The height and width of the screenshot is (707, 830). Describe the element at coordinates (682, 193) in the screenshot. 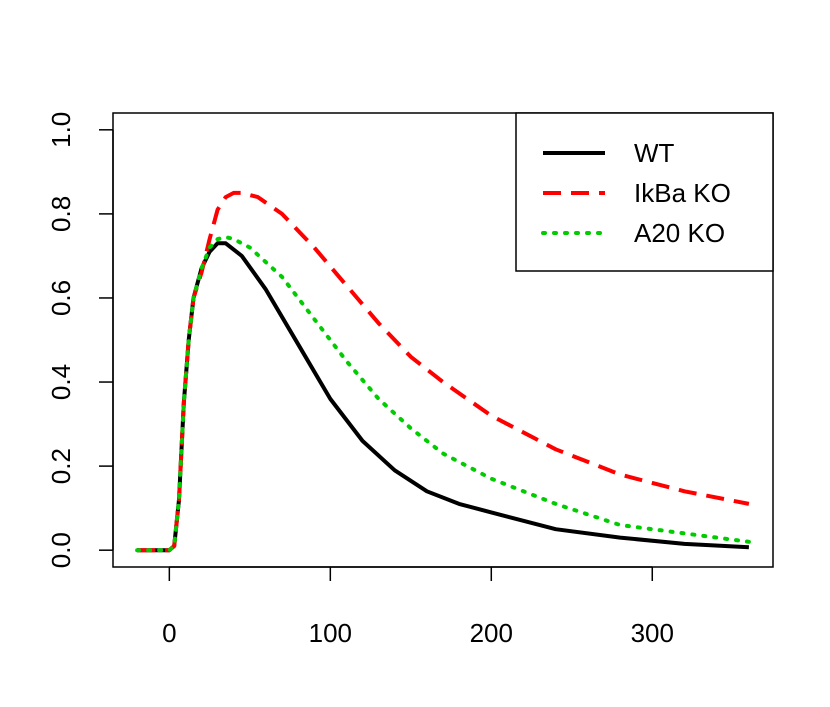

I see `legend-label: IkBa KO` at that location.